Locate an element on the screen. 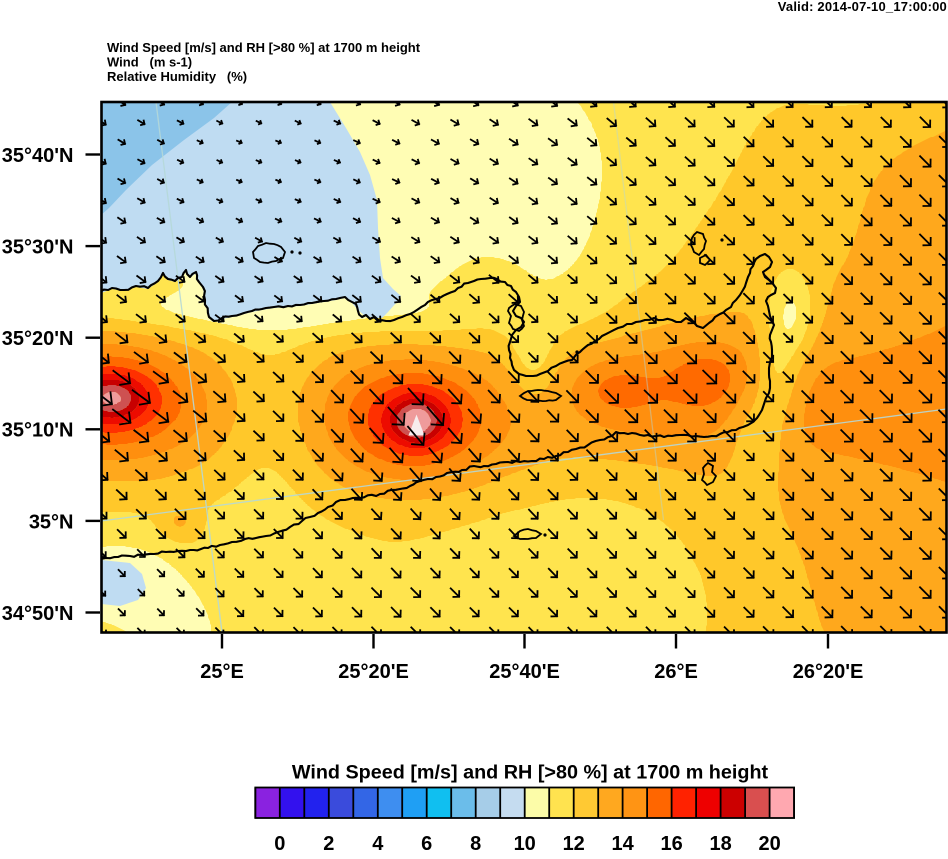 The image size is (948, 859). svg-text: 26°20'E is located at coordinates (828, 672).